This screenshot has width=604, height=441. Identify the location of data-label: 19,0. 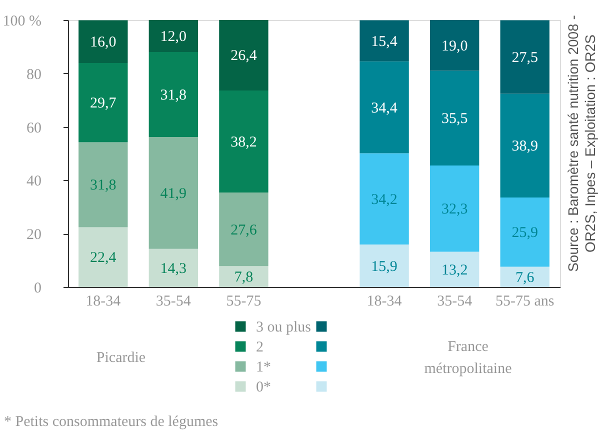
(454, 46).